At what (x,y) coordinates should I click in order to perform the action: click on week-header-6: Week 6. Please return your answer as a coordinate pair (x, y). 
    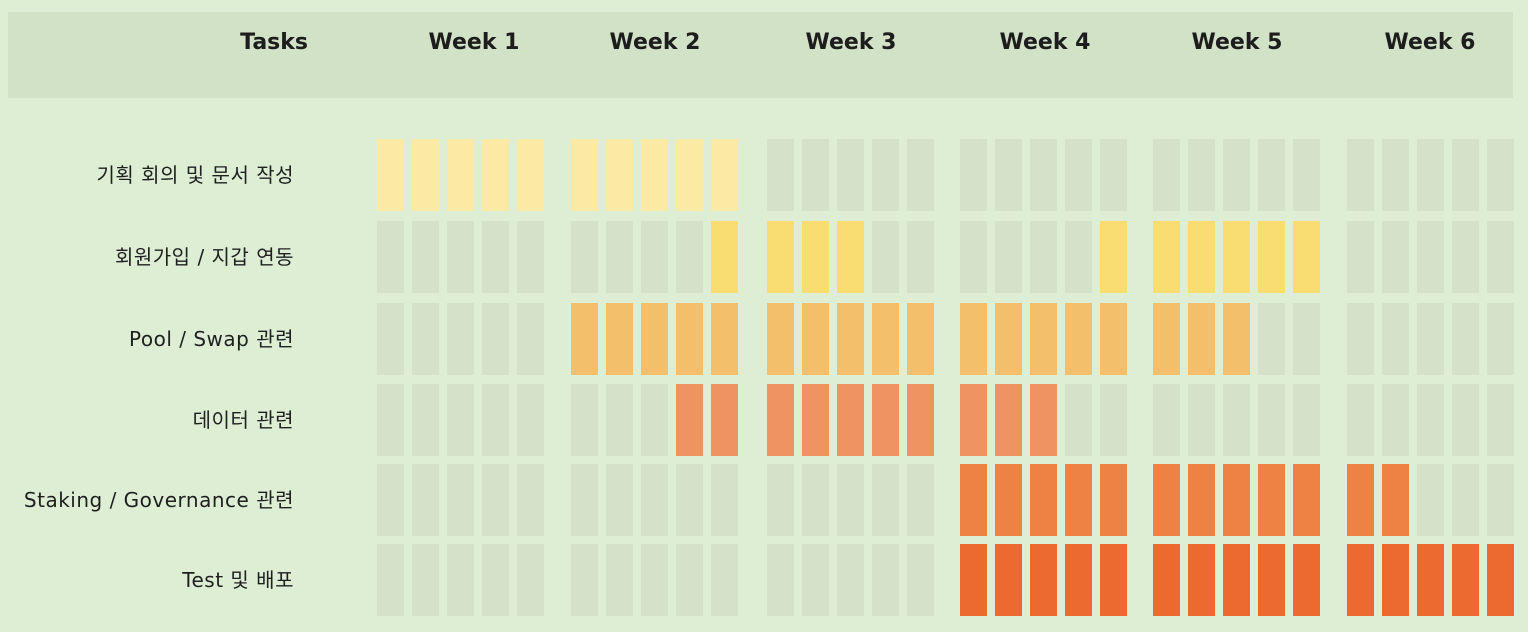
    Looking at the image, I should click on (1430, 42).